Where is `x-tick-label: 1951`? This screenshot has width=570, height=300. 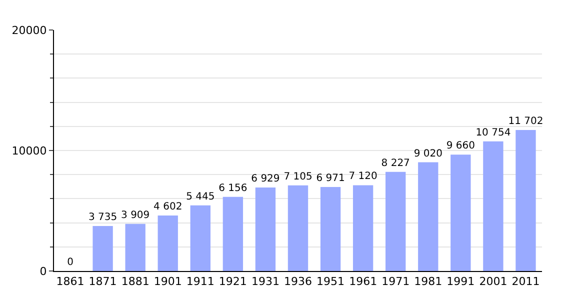
x-tick-label: 1951 is located at coordinates (330, 281).